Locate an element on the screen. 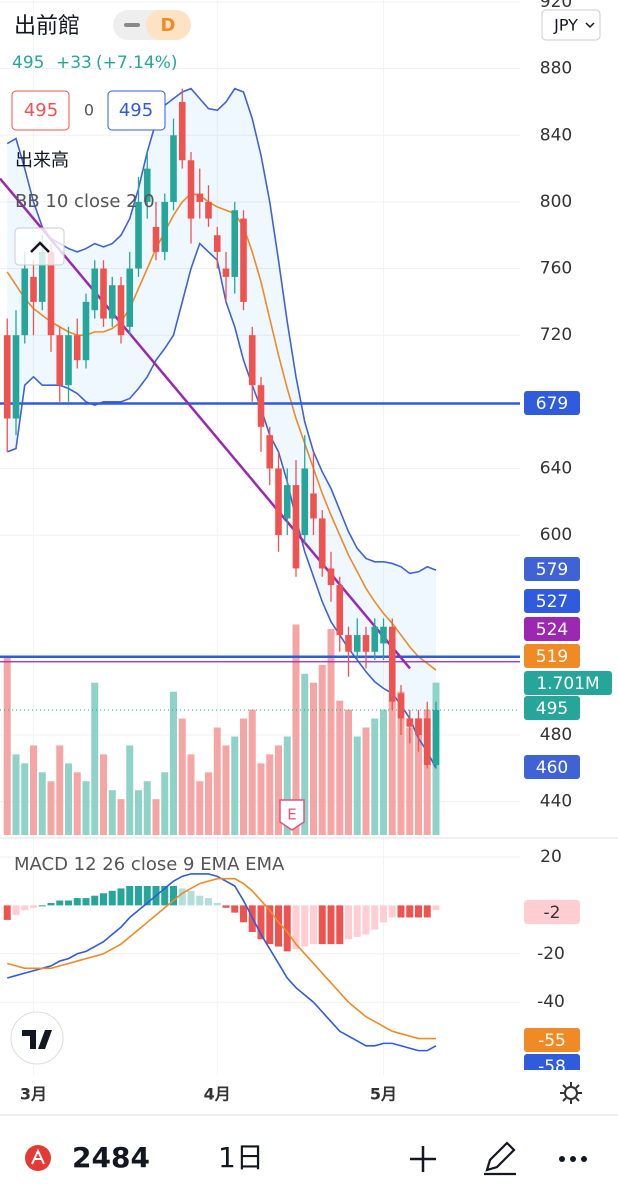  symbol-code: 2484 is located at coordinates (111, 1157).